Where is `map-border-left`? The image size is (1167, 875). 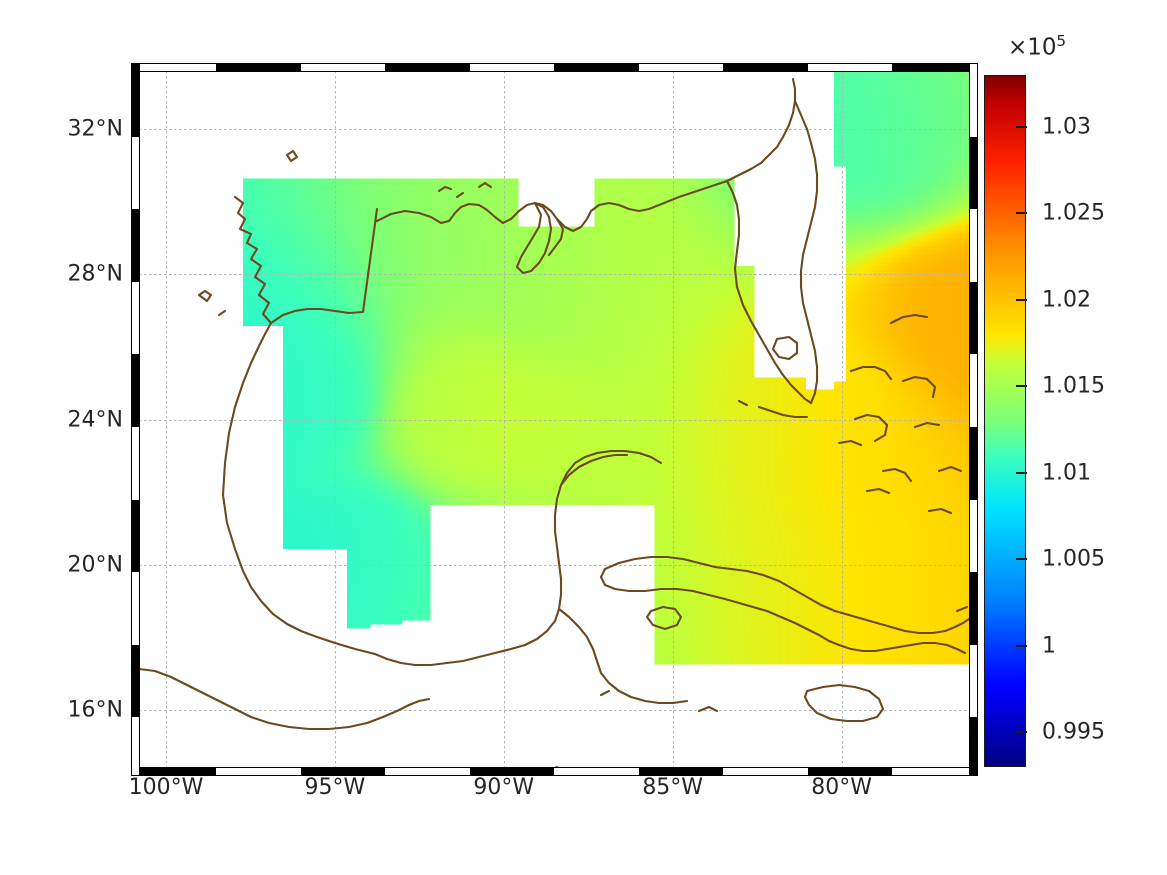 map-border-left is located at coordinates (135, 419).